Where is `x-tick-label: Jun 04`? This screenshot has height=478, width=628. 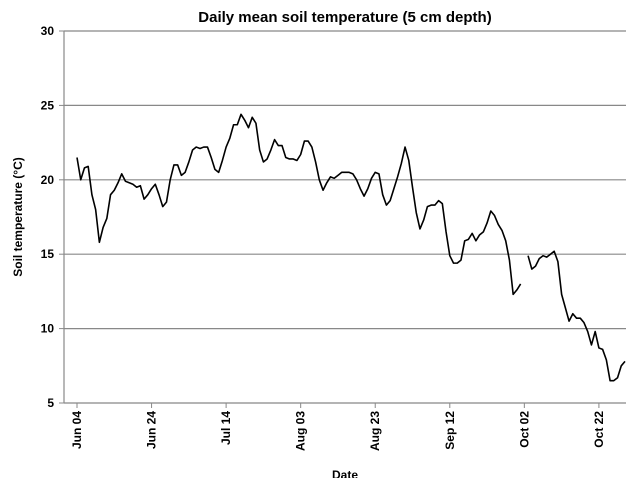 x-tick-label: Jun 04 is located at coordinates (77, 430).